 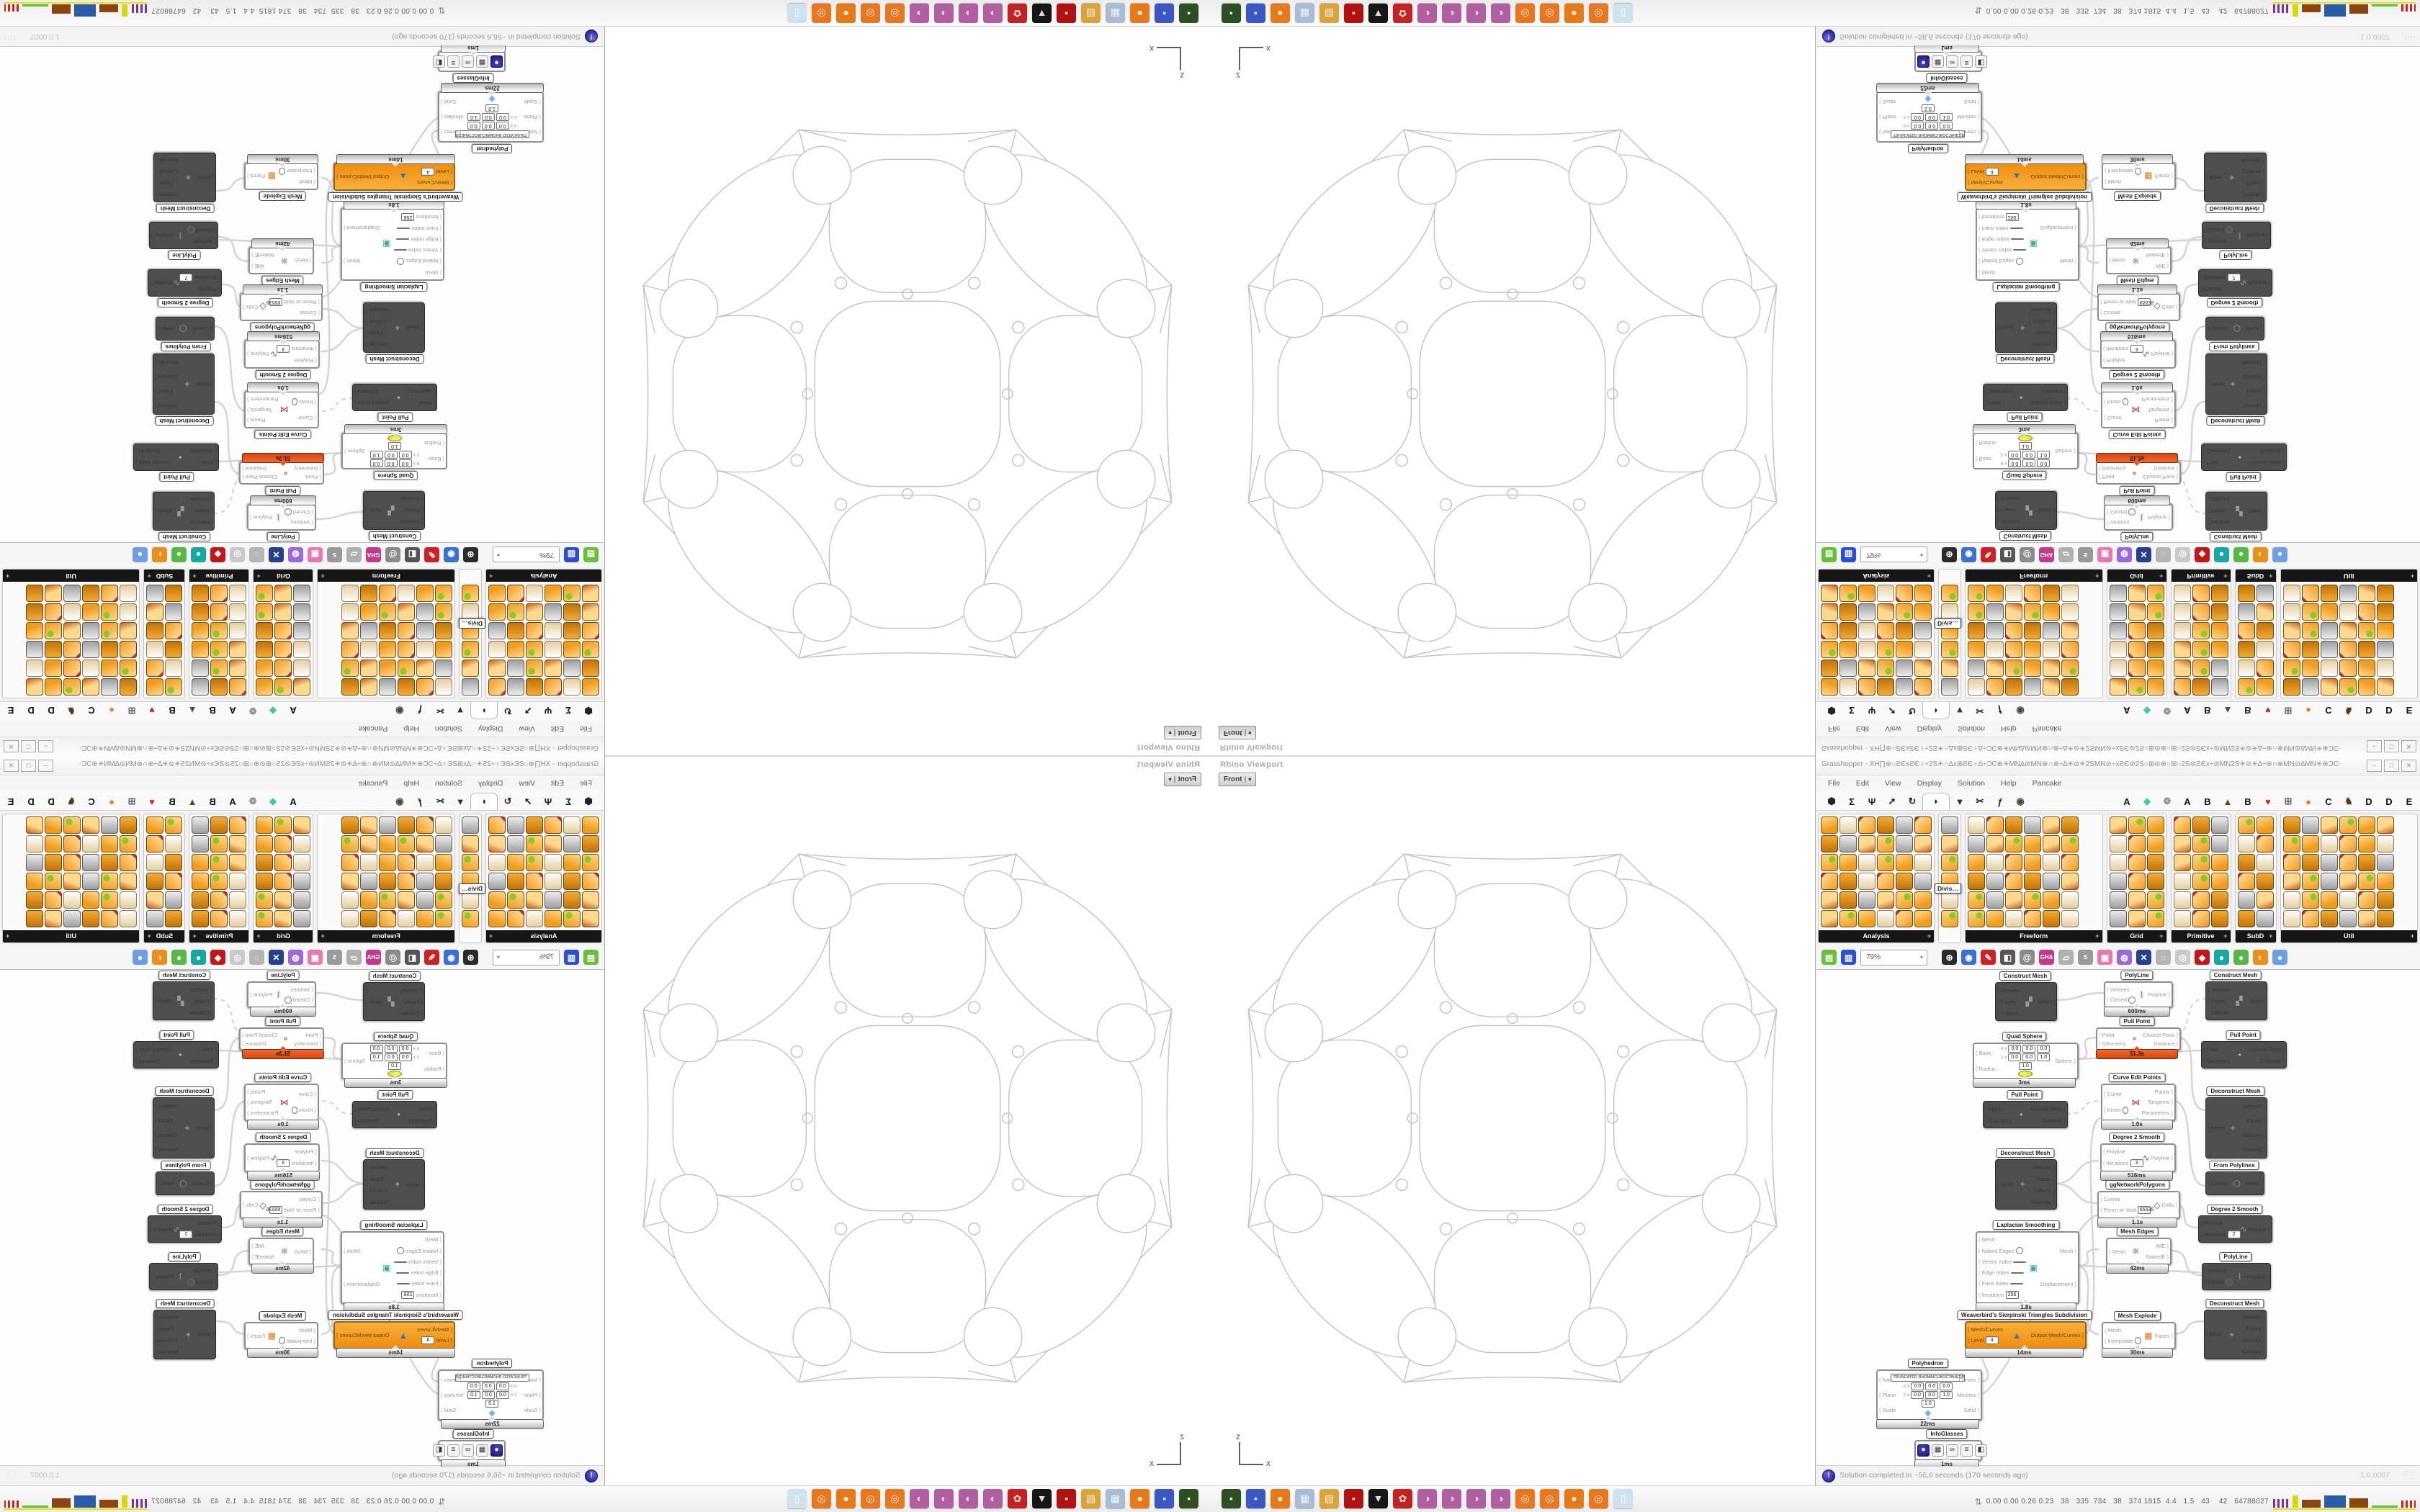 I want to click on display-rendered-icon: ◐, so click(x=2260, y=554).